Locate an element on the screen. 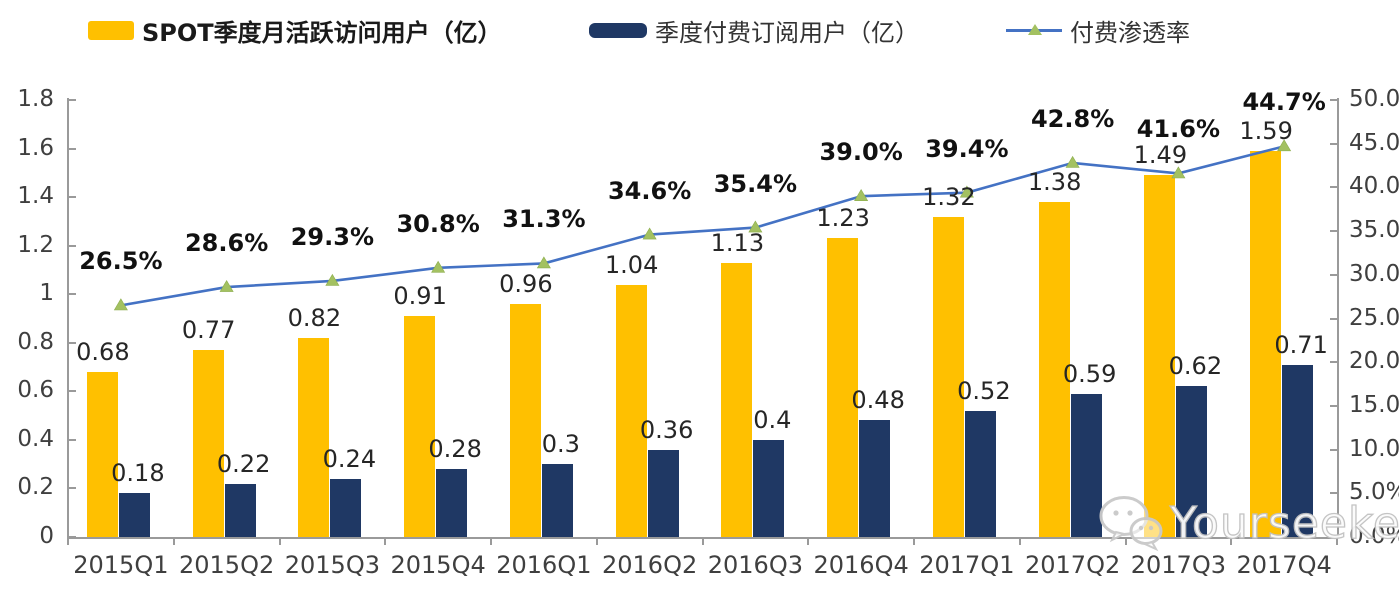 Image resolution: width=1399 pixels, height=596 pixels. mau-value-label: 1.04 is located at coordinates (631, 264).